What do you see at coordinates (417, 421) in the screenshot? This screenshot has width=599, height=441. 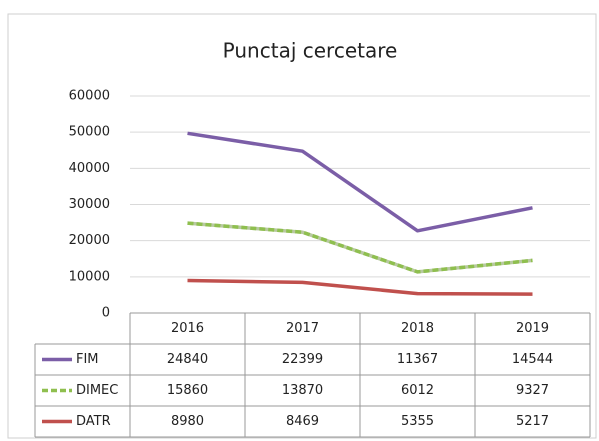 I see `table-value: 5355` at bounding box center [417, 421].